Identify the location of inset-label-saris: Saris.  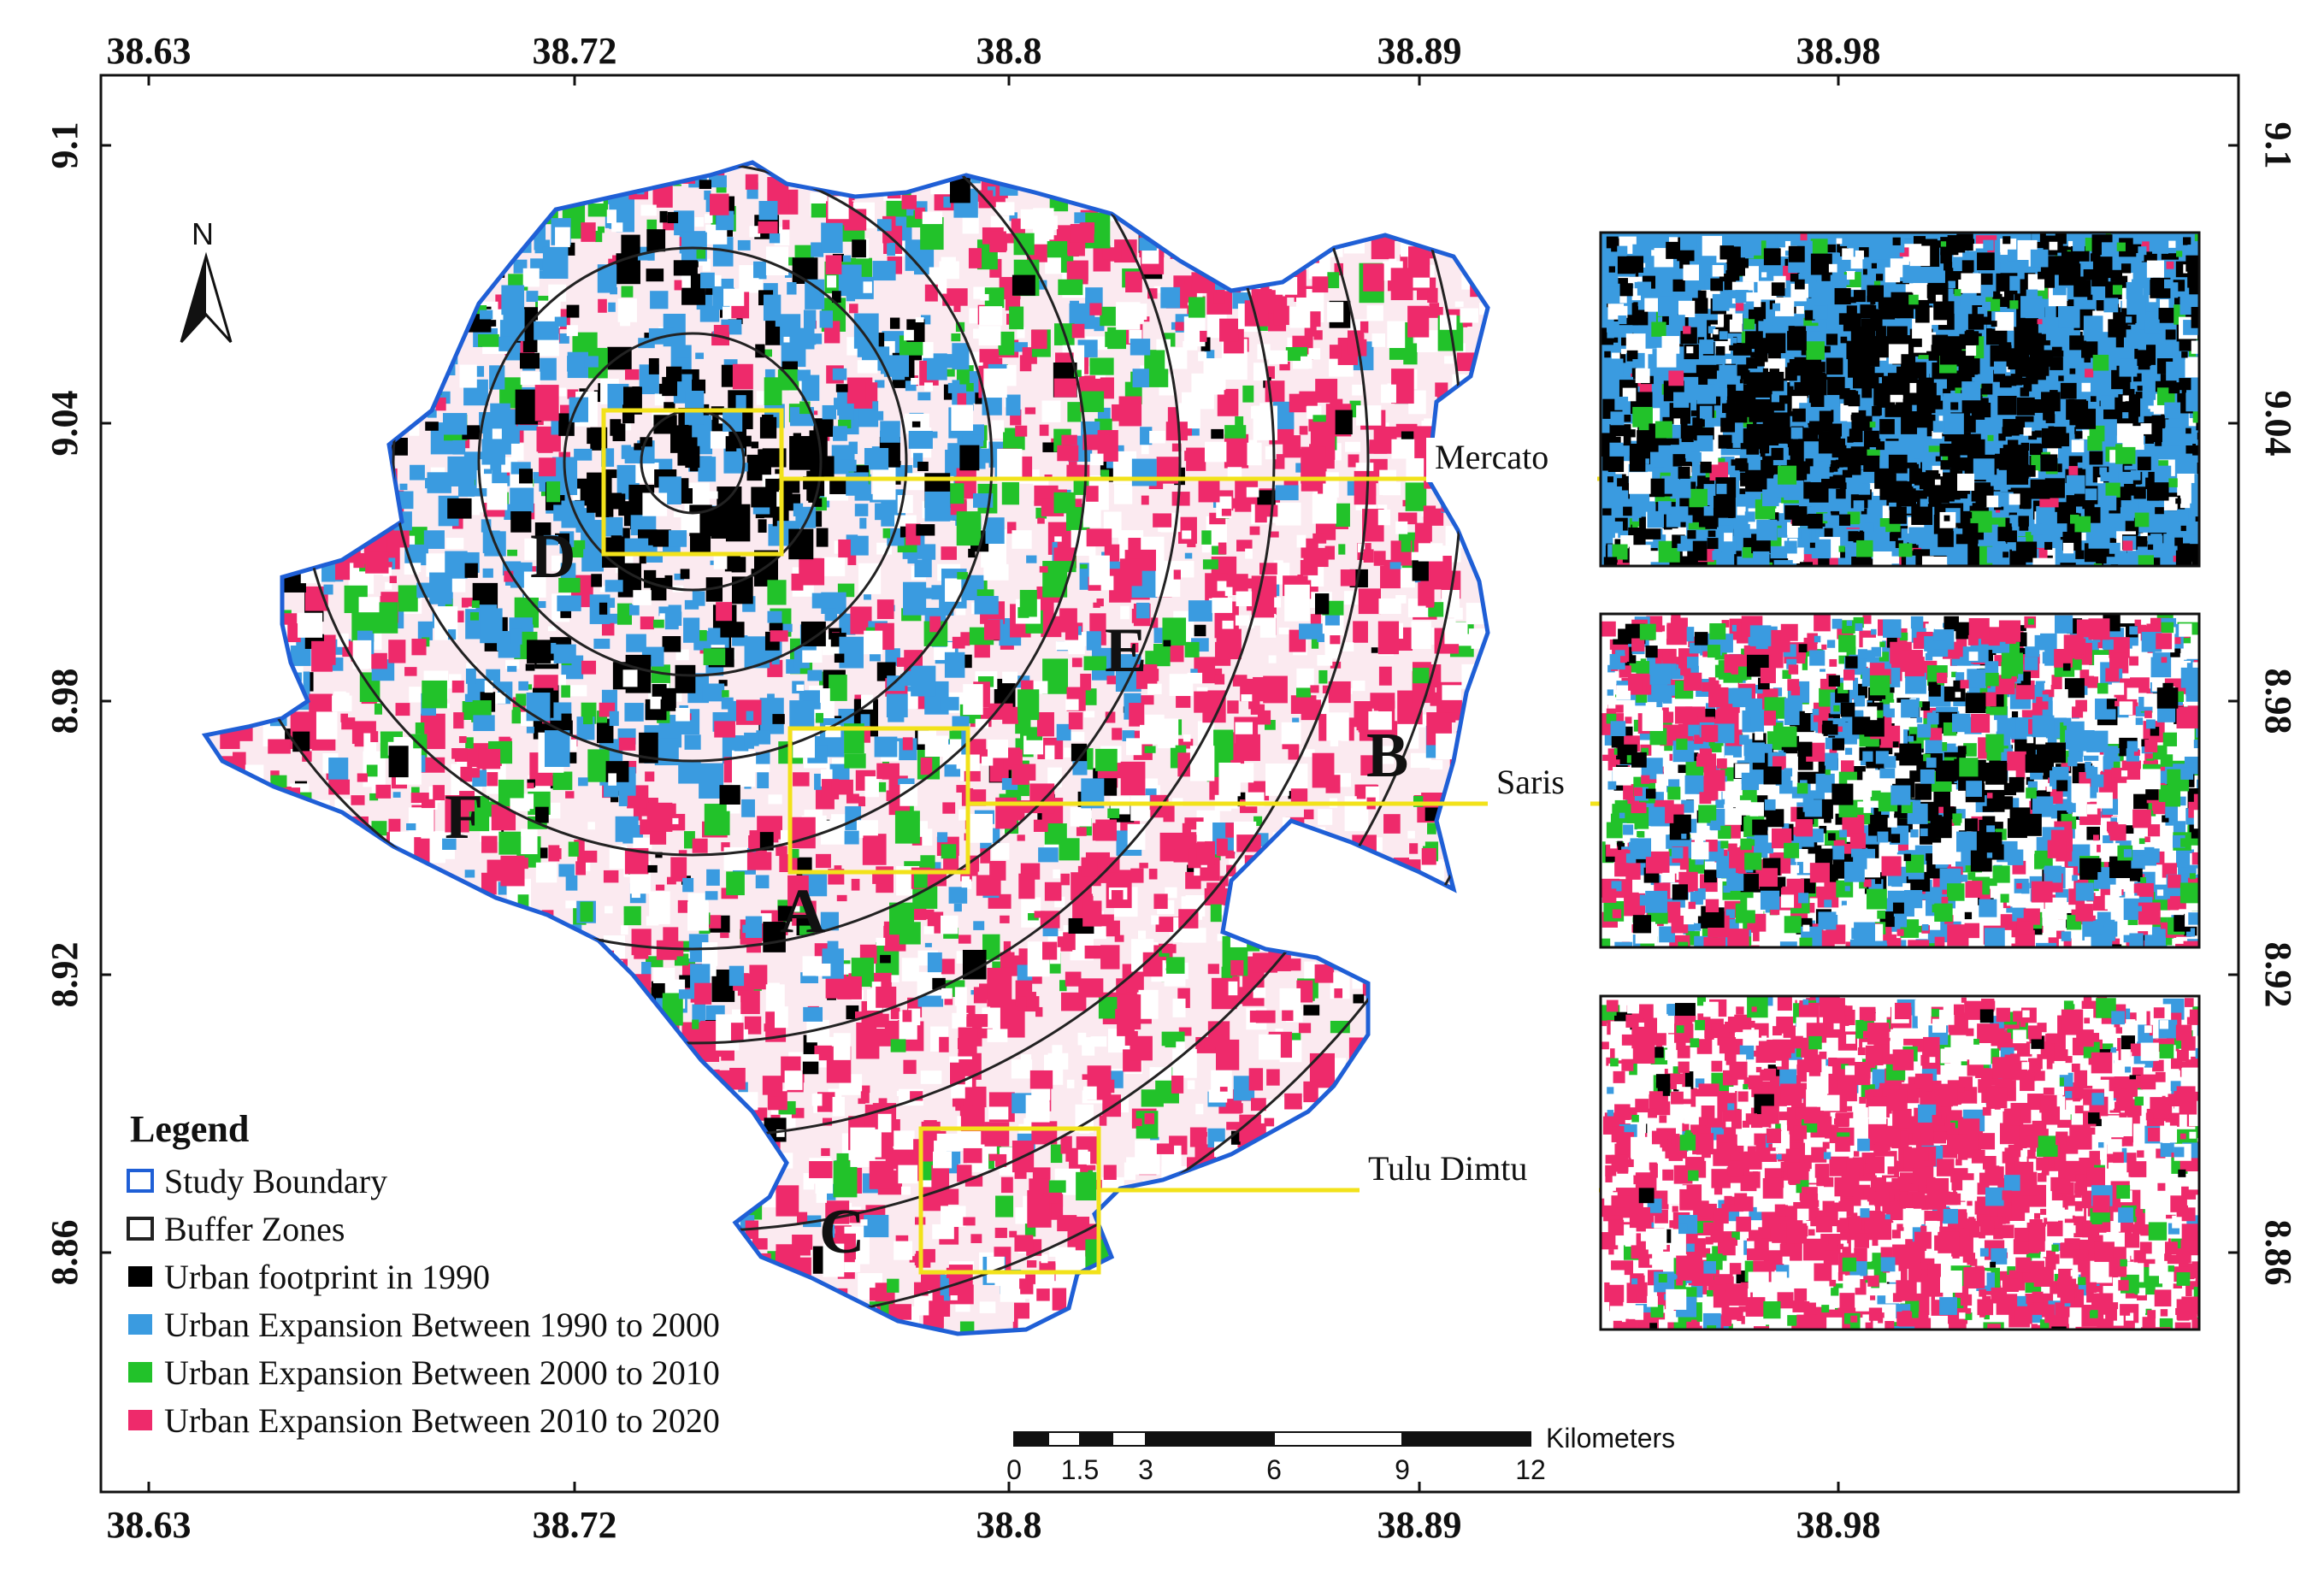
(1530, 782).